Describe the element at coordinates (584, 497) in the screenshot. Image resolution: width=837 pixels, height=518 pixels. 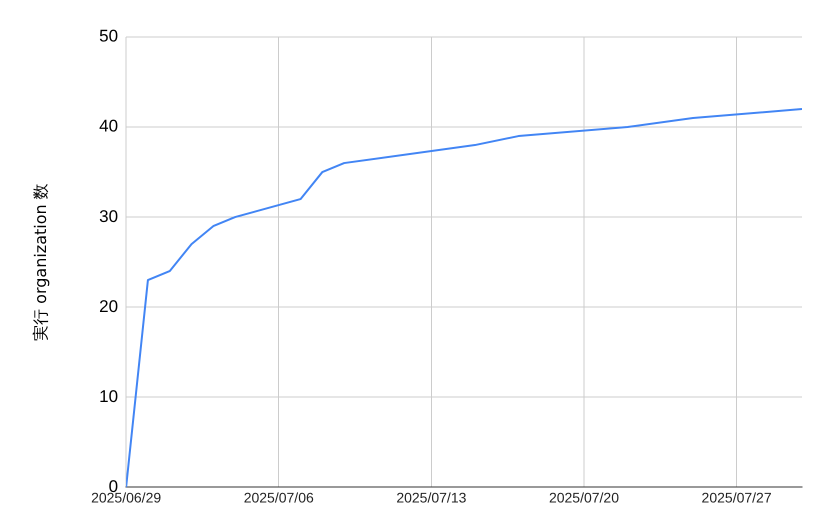
I see `x-tick-label: 2025/07/20` at that location.